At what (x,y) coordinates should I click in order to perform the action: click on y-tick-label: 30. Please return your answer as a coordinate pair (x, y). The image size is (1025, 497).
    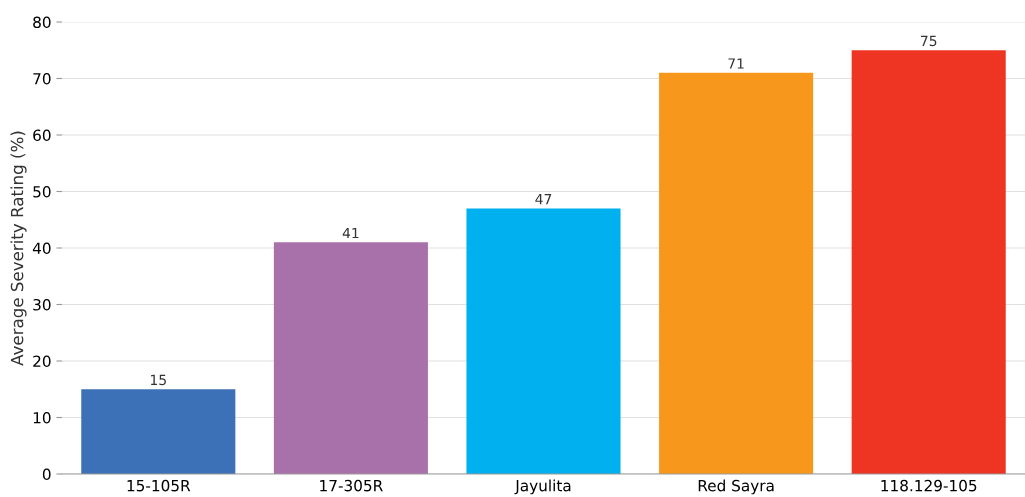
    Looking at the image, I should click on (42, 304).